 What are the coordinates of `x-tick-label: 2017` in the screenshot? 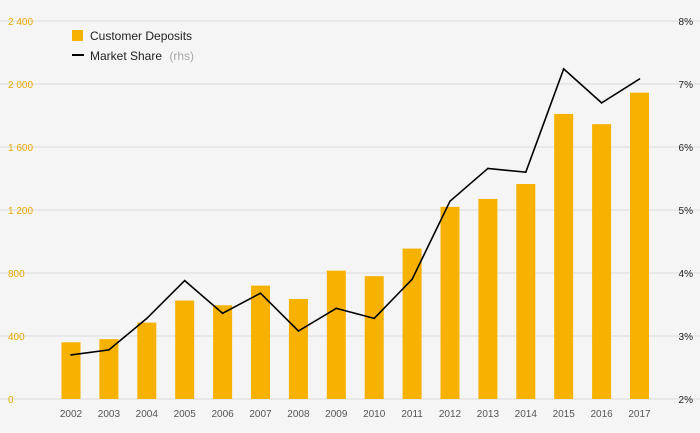 It's located at (639, 414).